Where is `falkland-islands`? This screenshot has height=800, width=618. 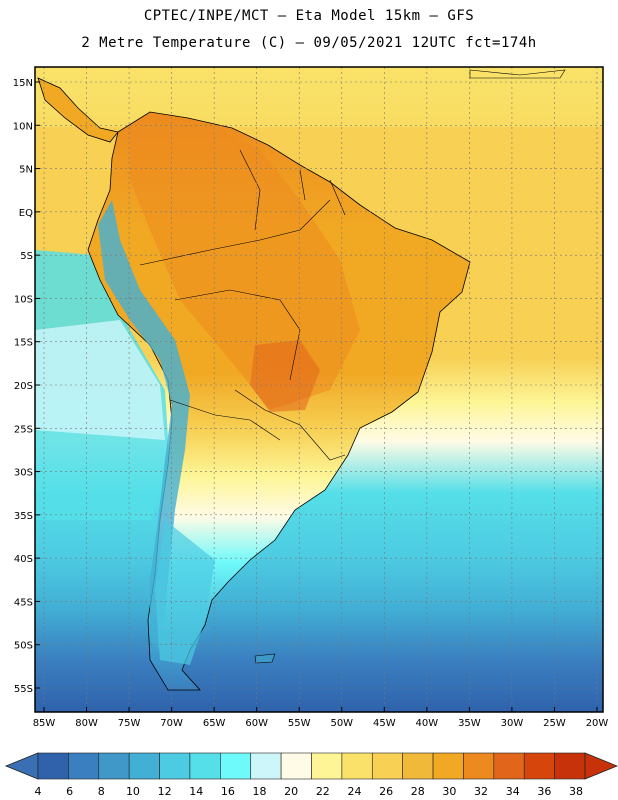
falkland-islands is located at coordinates (265, 658).